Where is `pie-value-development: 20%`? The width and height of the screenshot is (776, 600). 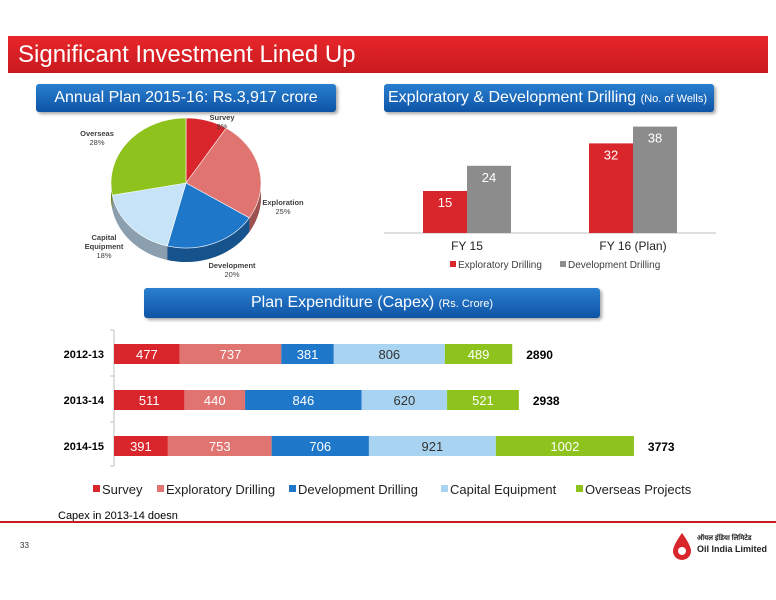 pie-value-development: 20% is located at coordinates (231, 274).